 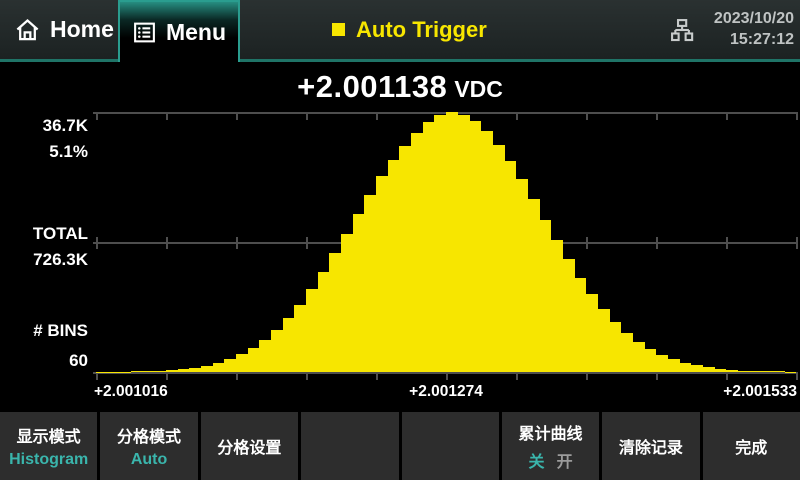 What do you see at coordinates (196, 31) in the screenshot?
I see `menu-label: Menu` at bounding box center [196, 31].